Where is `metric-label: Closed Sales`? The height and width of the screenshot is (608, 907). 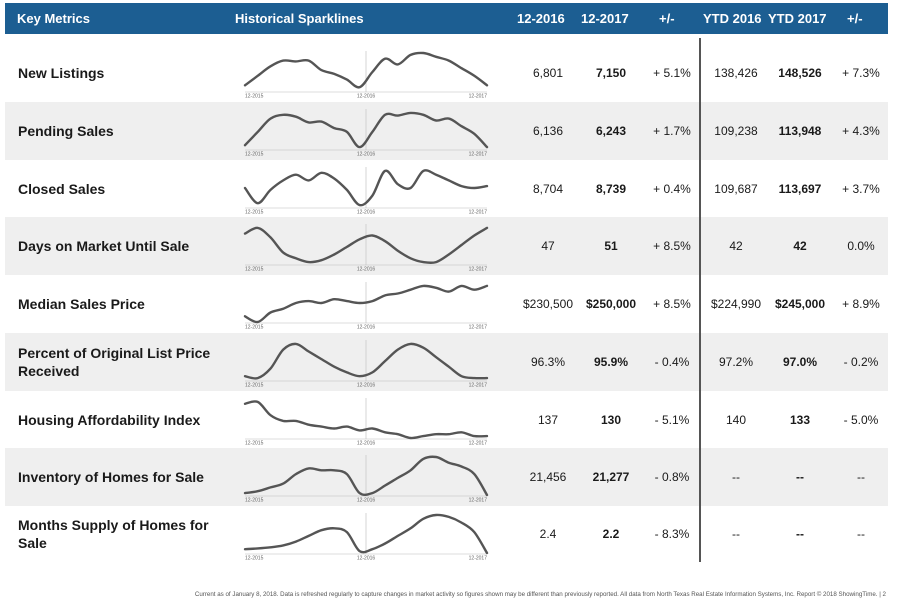 metric-label: Closed Sales is located at coordinates (62, 188).